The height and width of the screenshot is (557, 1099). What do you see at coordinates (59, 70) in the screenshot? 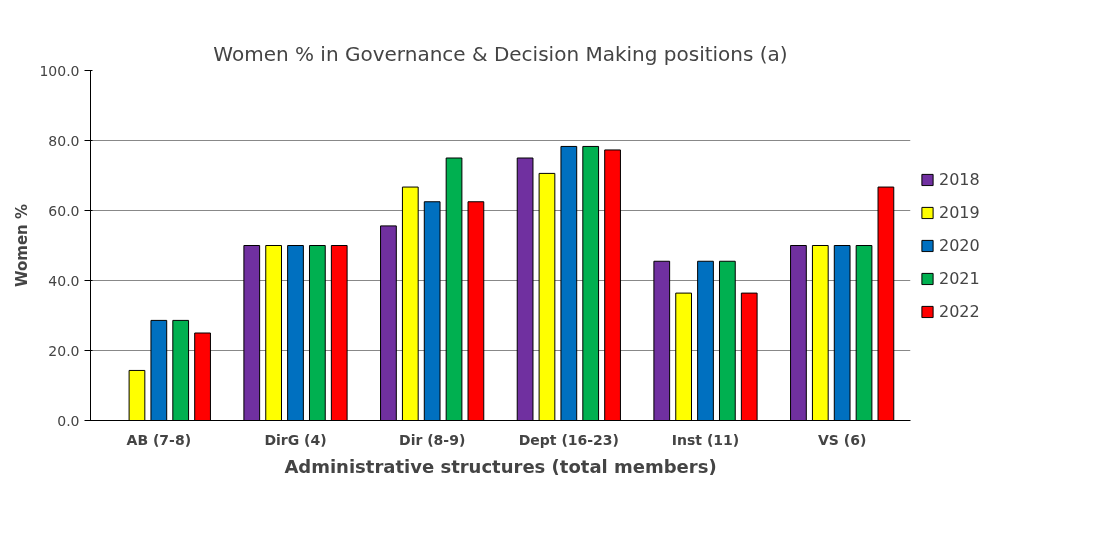
I see `y-tick-label: 100.0` at bounding box center [59, 70].